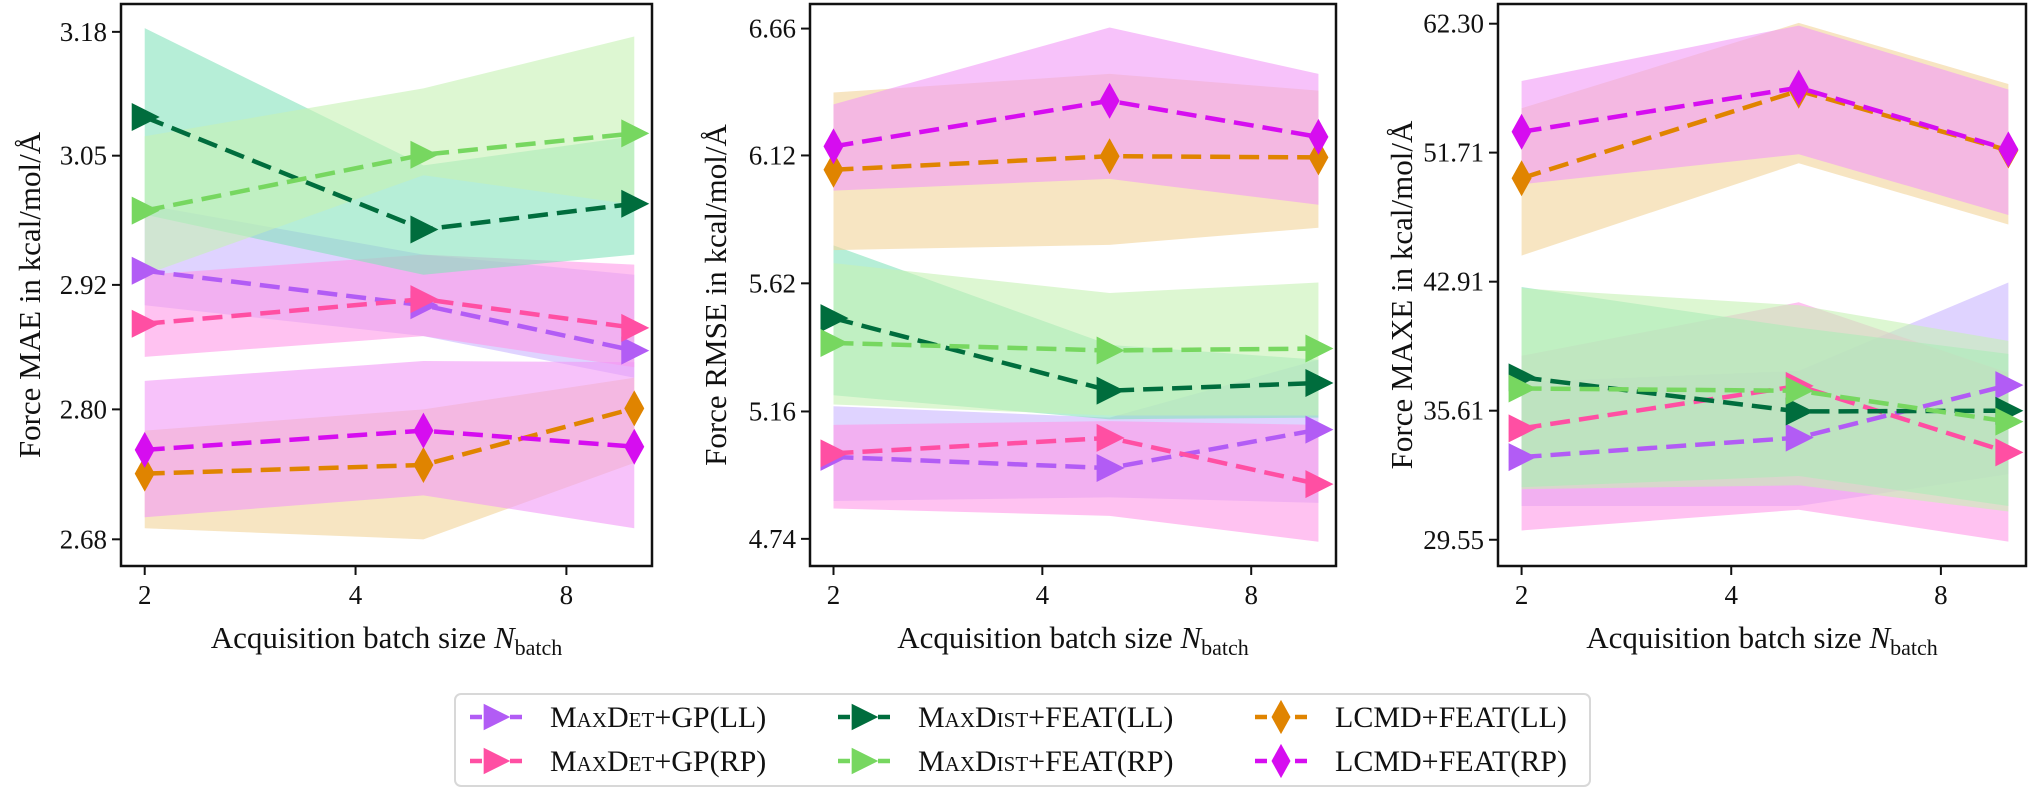 The width and height of the screenshot is (2032, 789). What do you see at coordinates (83, 409) in the screenshot?
I see `y-tick-label: 2.80` at bounding box center [83, 409].